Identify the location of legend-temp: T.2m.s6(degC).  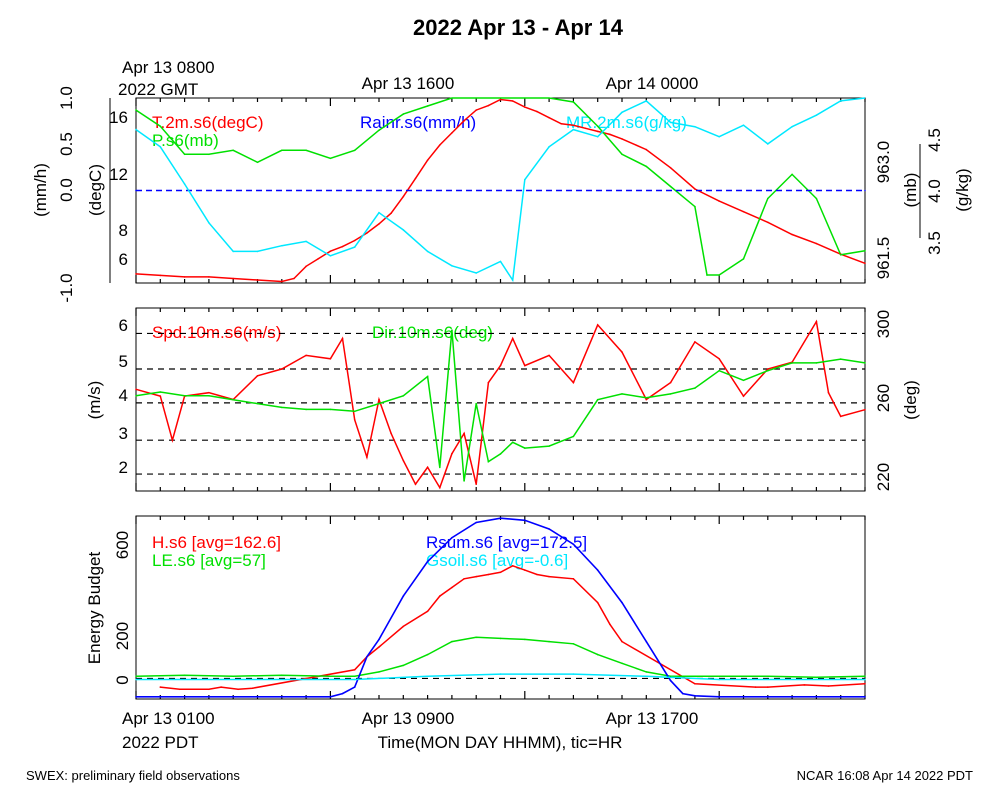
(207, 122).